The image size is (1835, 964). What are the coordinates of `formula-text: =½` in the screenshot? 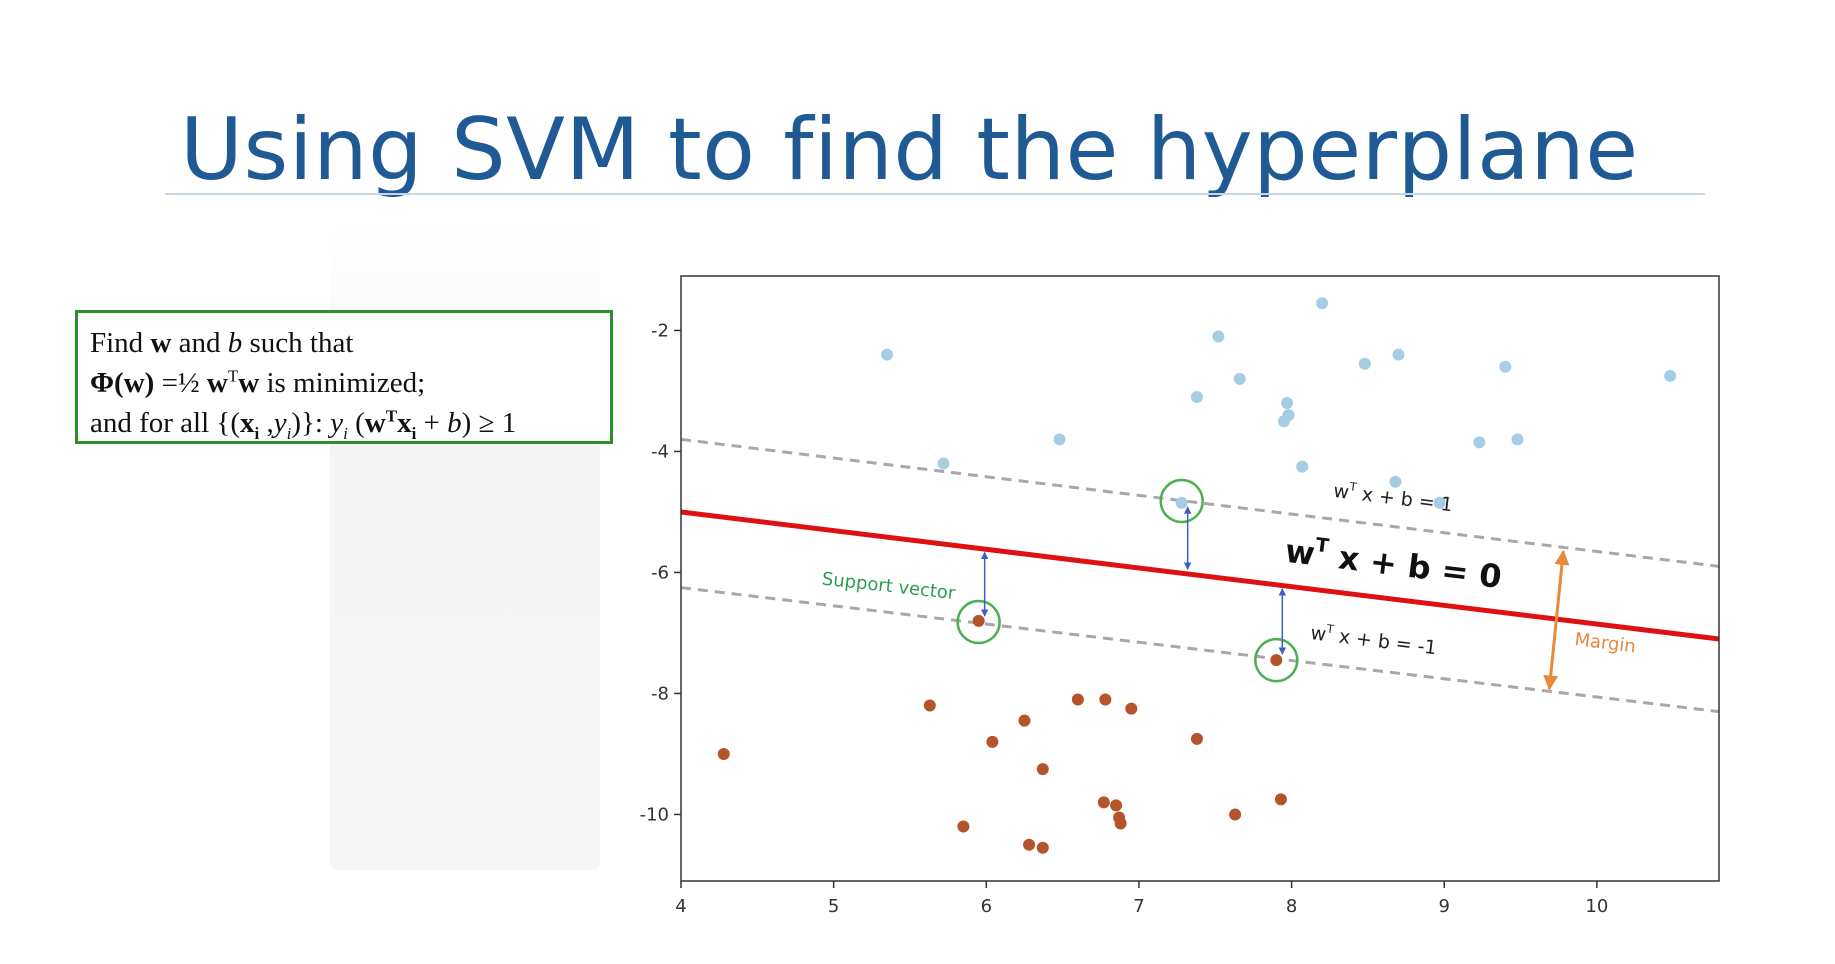 It's located at (180, 383).